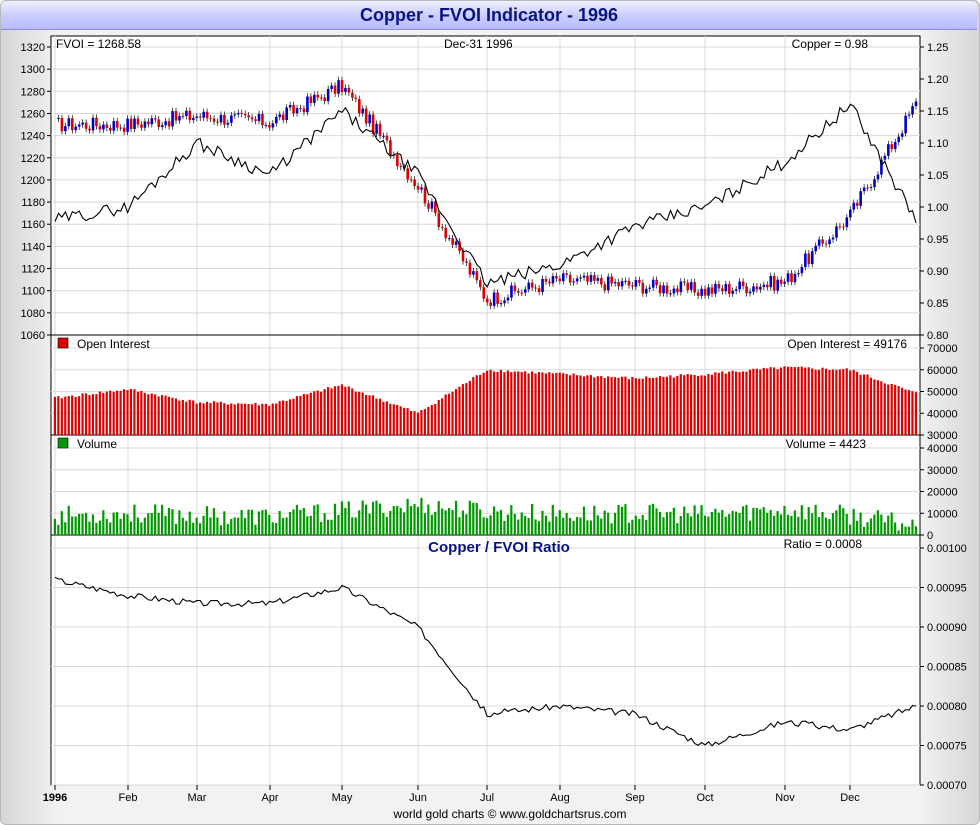 The height and width of the screenshot is (825, 980). What do you see at coordinates (33, 314) in the screenshot?
I see `left-tick-label: 1080` at bounding box center [33, 314].